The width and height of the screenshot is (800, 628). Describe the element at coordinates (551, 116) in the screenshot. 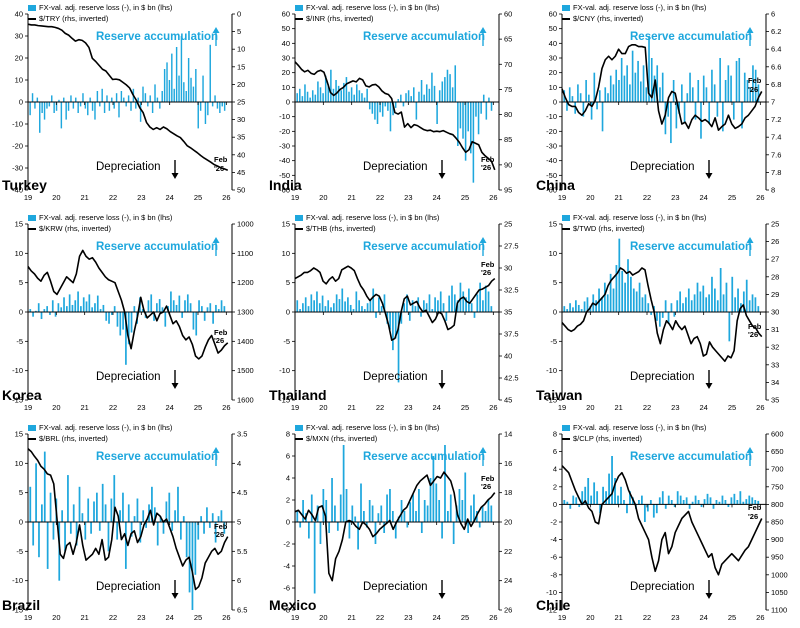

I see `lhs-tick-label: -10` at that location.